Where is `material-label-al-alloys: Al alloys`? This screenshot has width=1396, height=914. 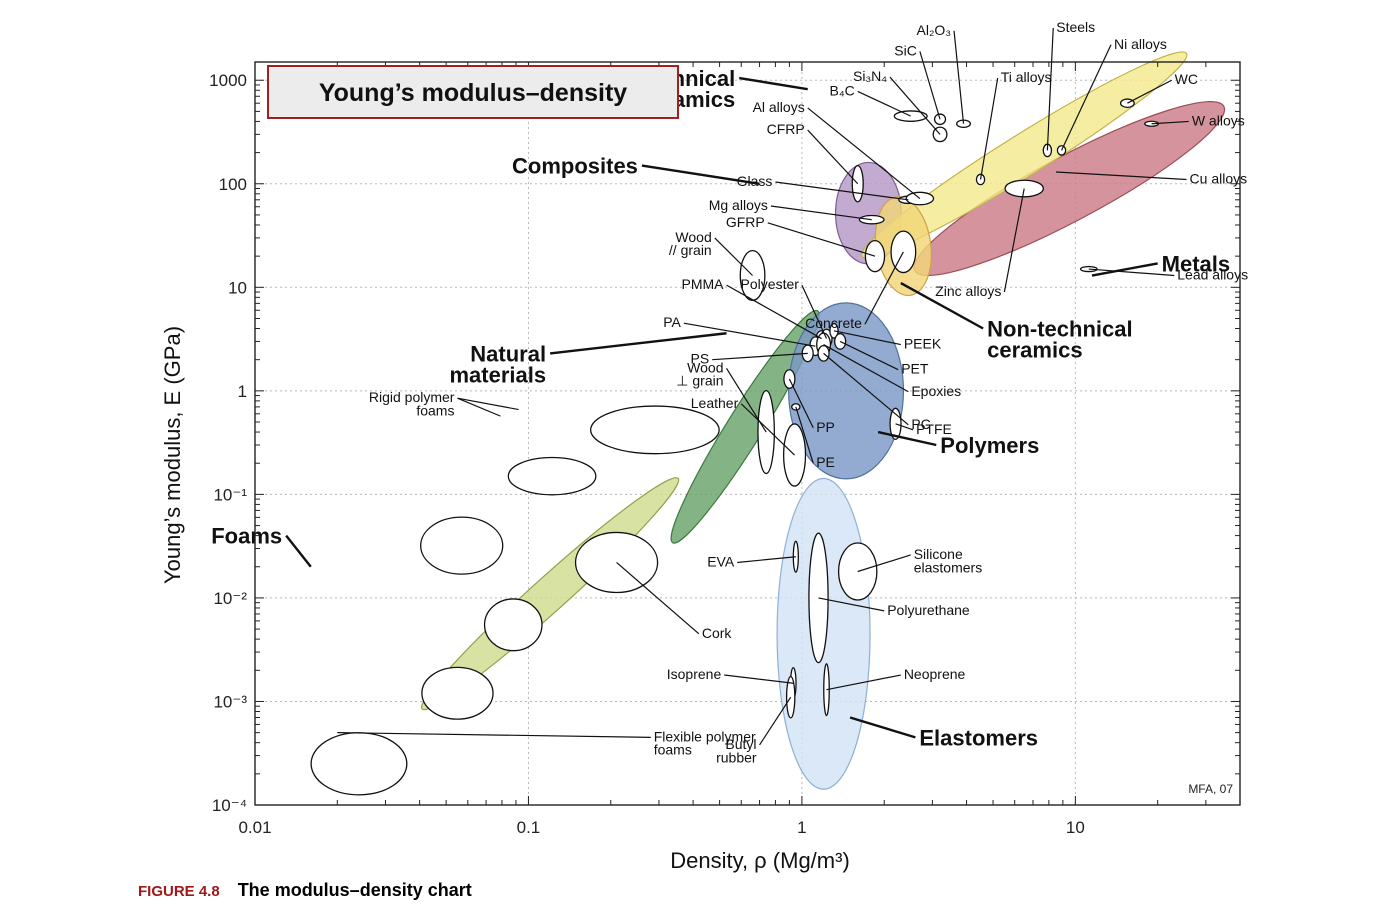
material-label-al-alloys: Al alloys is located at coordinates (779, 107).